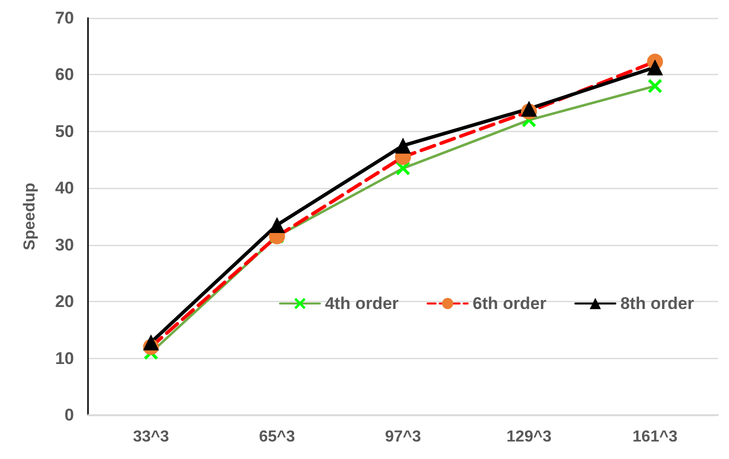 The width and height of the screenshot is (729, 459). What do you see at coordinates (64, 74) in the screenshot?
I see `y-tick-label: 60` at bounding box center [64, 74].